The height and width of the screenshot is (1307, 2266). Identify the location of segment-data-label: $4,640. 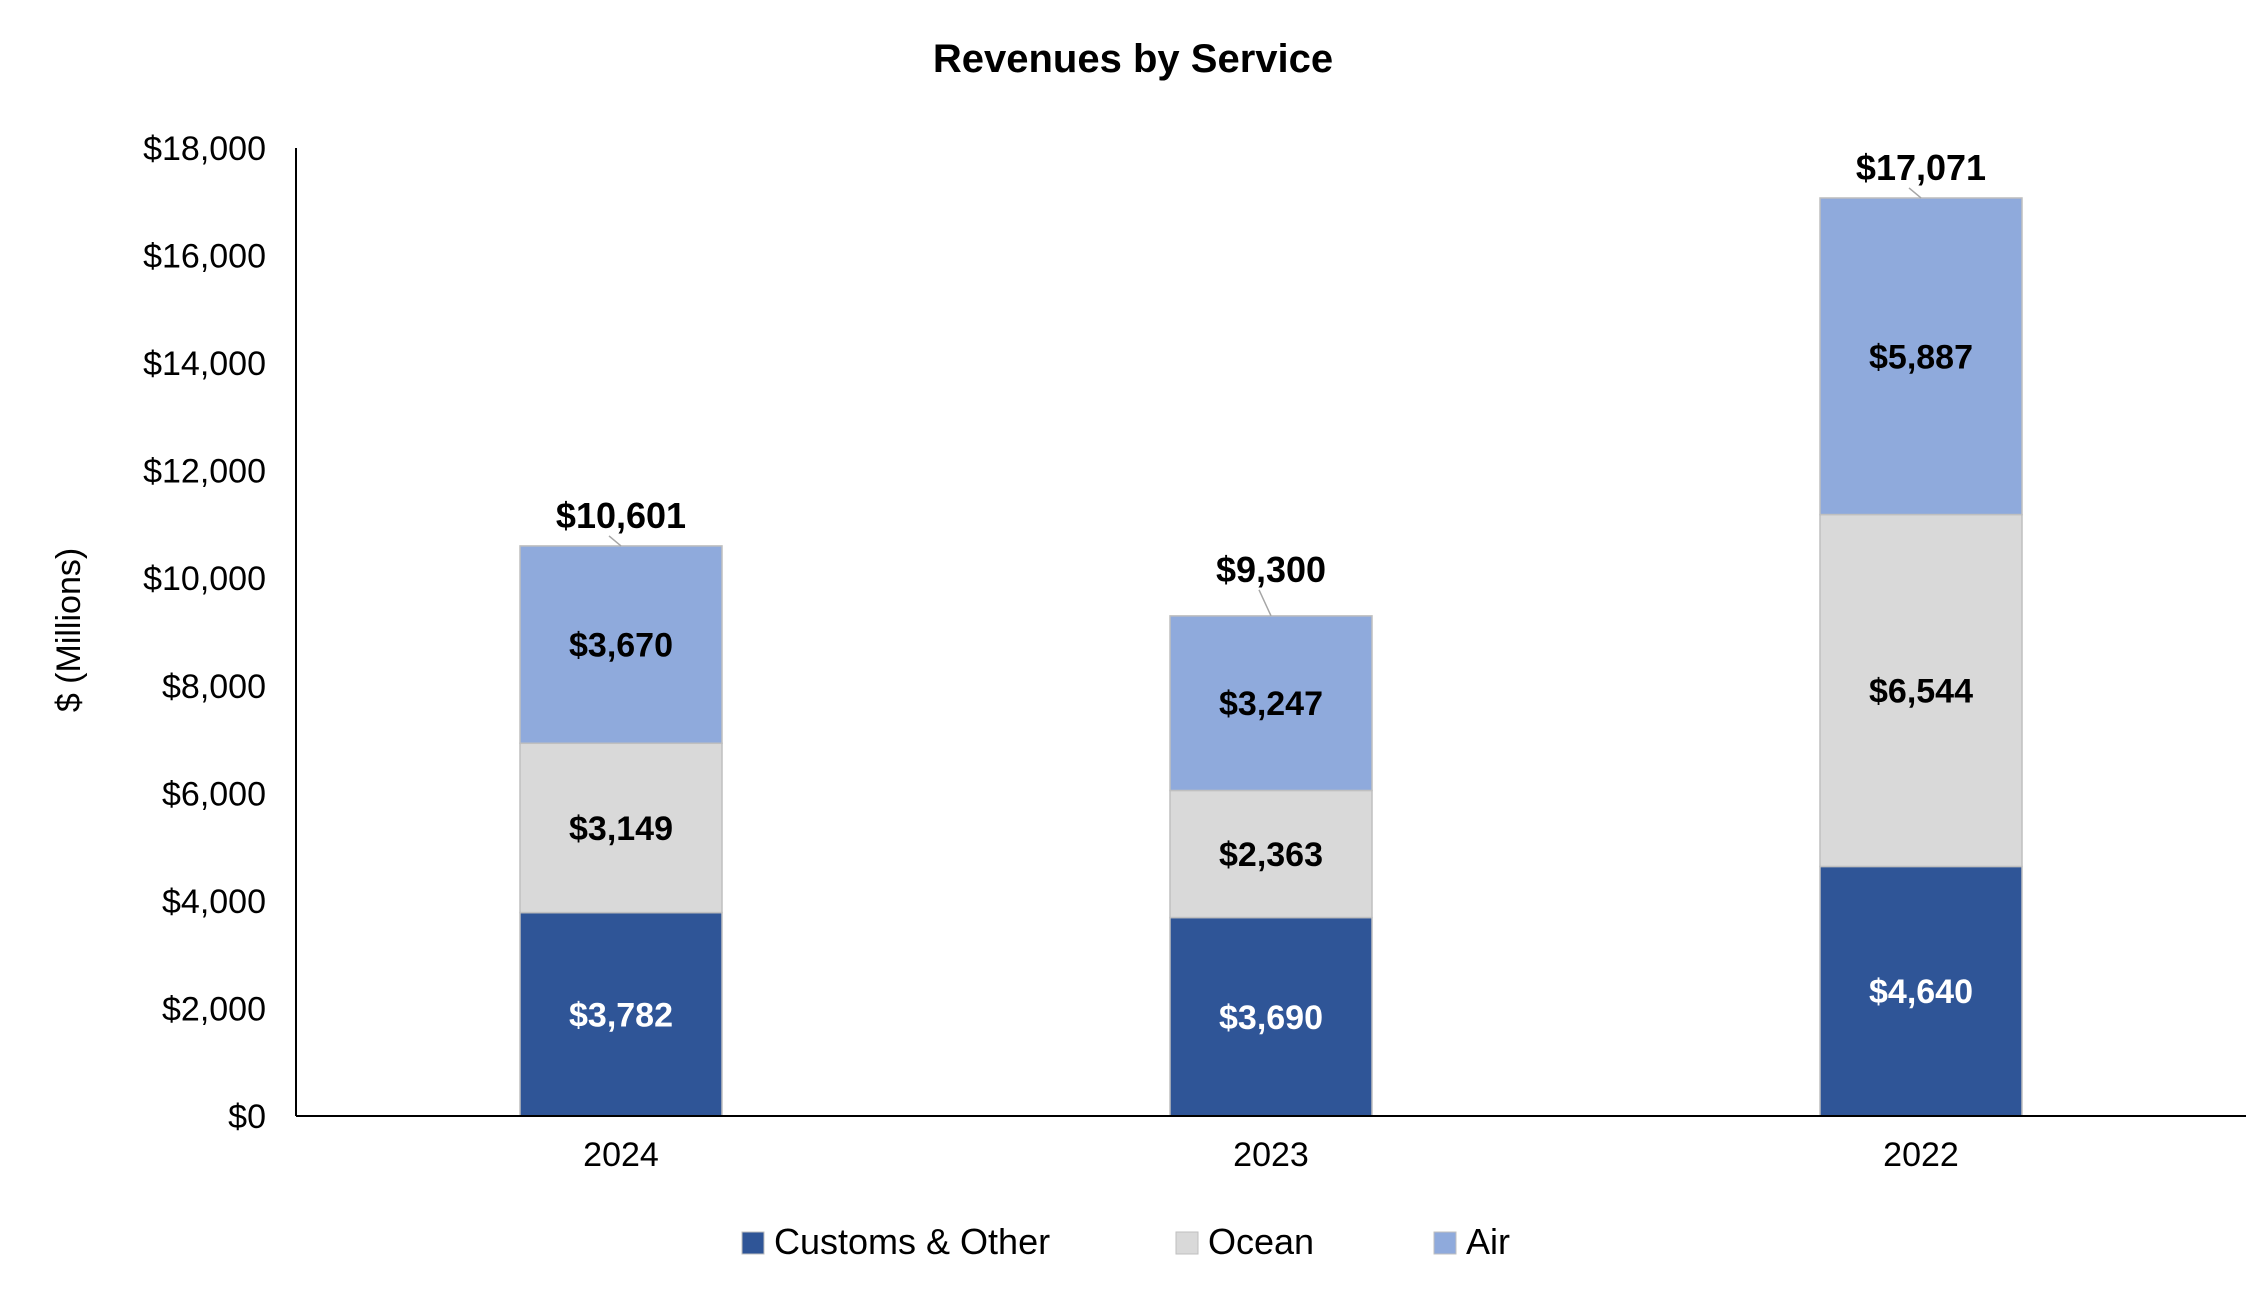
(1921, 992).